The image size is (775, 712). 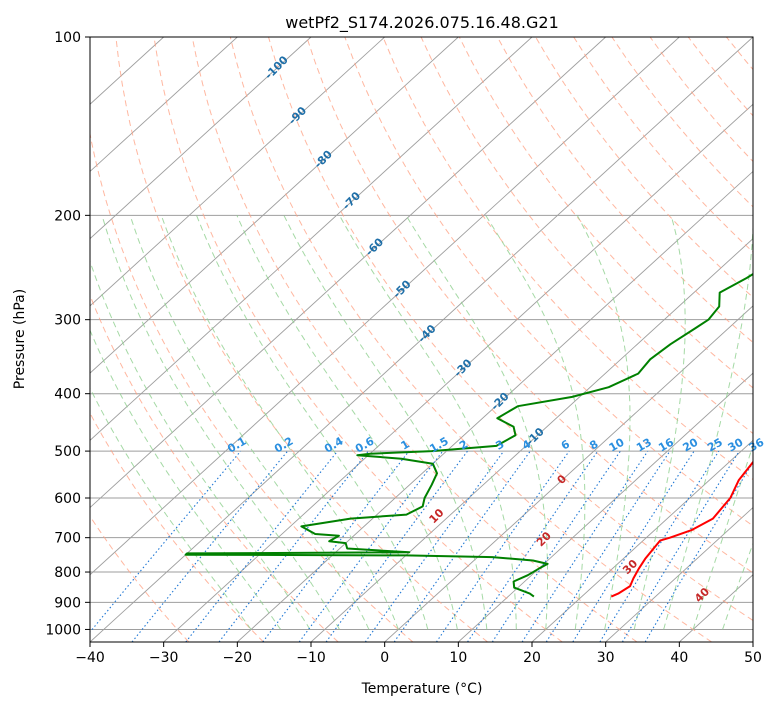 What do you see at coordinates (690, 444) in the screenshot?
I see `mixing-ratio-label: 20` at bounding box center [690, 444].